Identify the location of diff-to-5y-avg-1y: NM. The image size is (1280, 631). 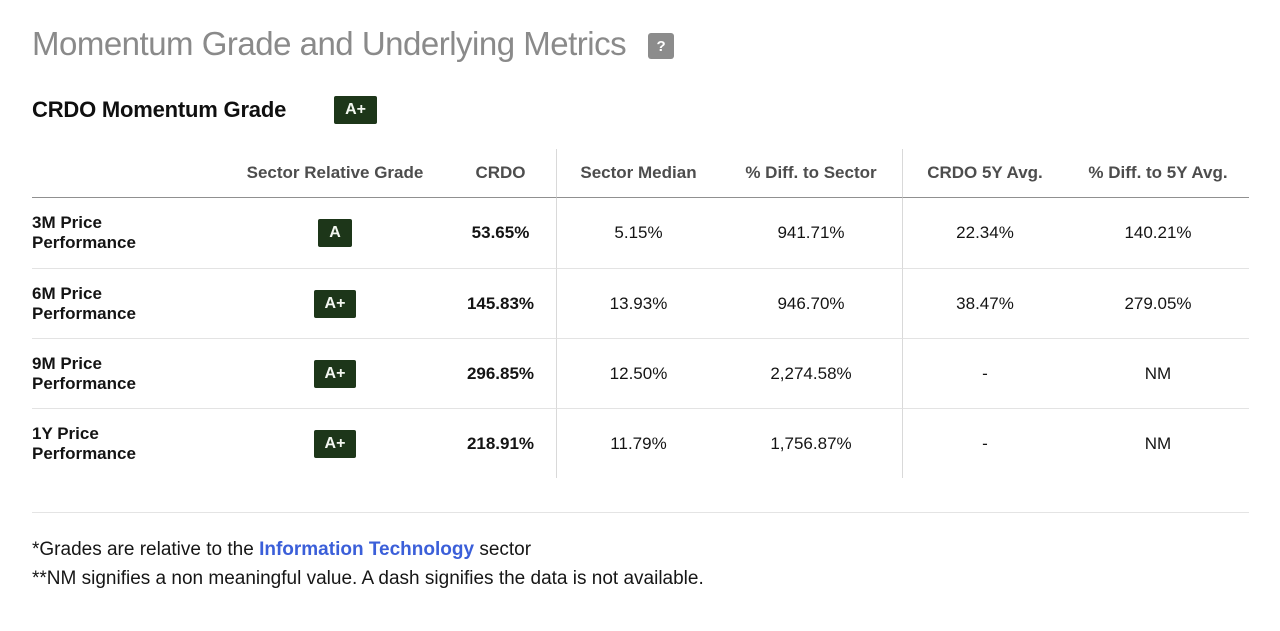
(1158, 443).